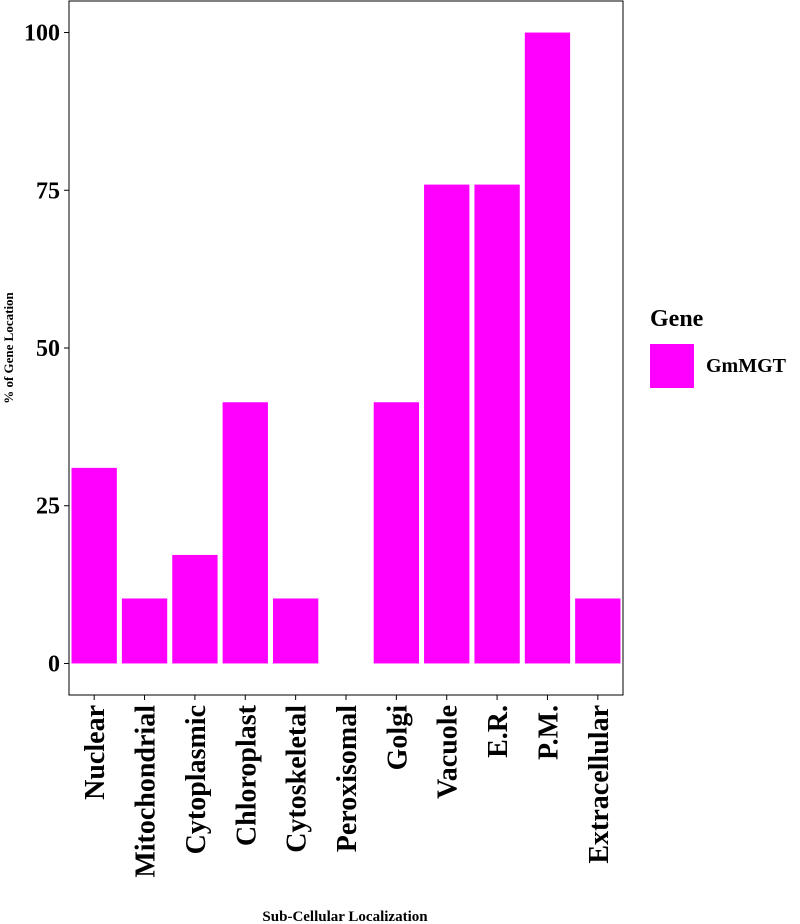 This screenshot has width=800, height=924. I want to click on legend-item: GmMGT, so click(718, 366).